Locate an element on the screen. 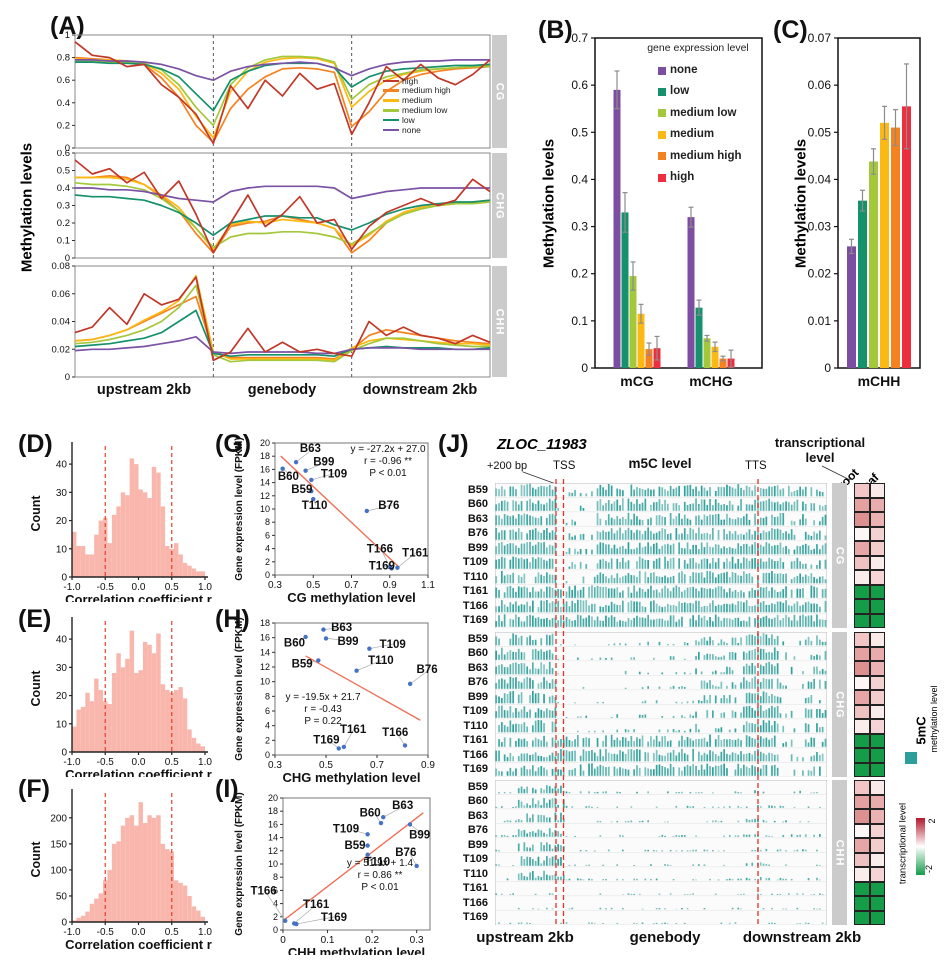 The image size is (945, 962). svg-text: 6 is located at coordinates (267, 711).